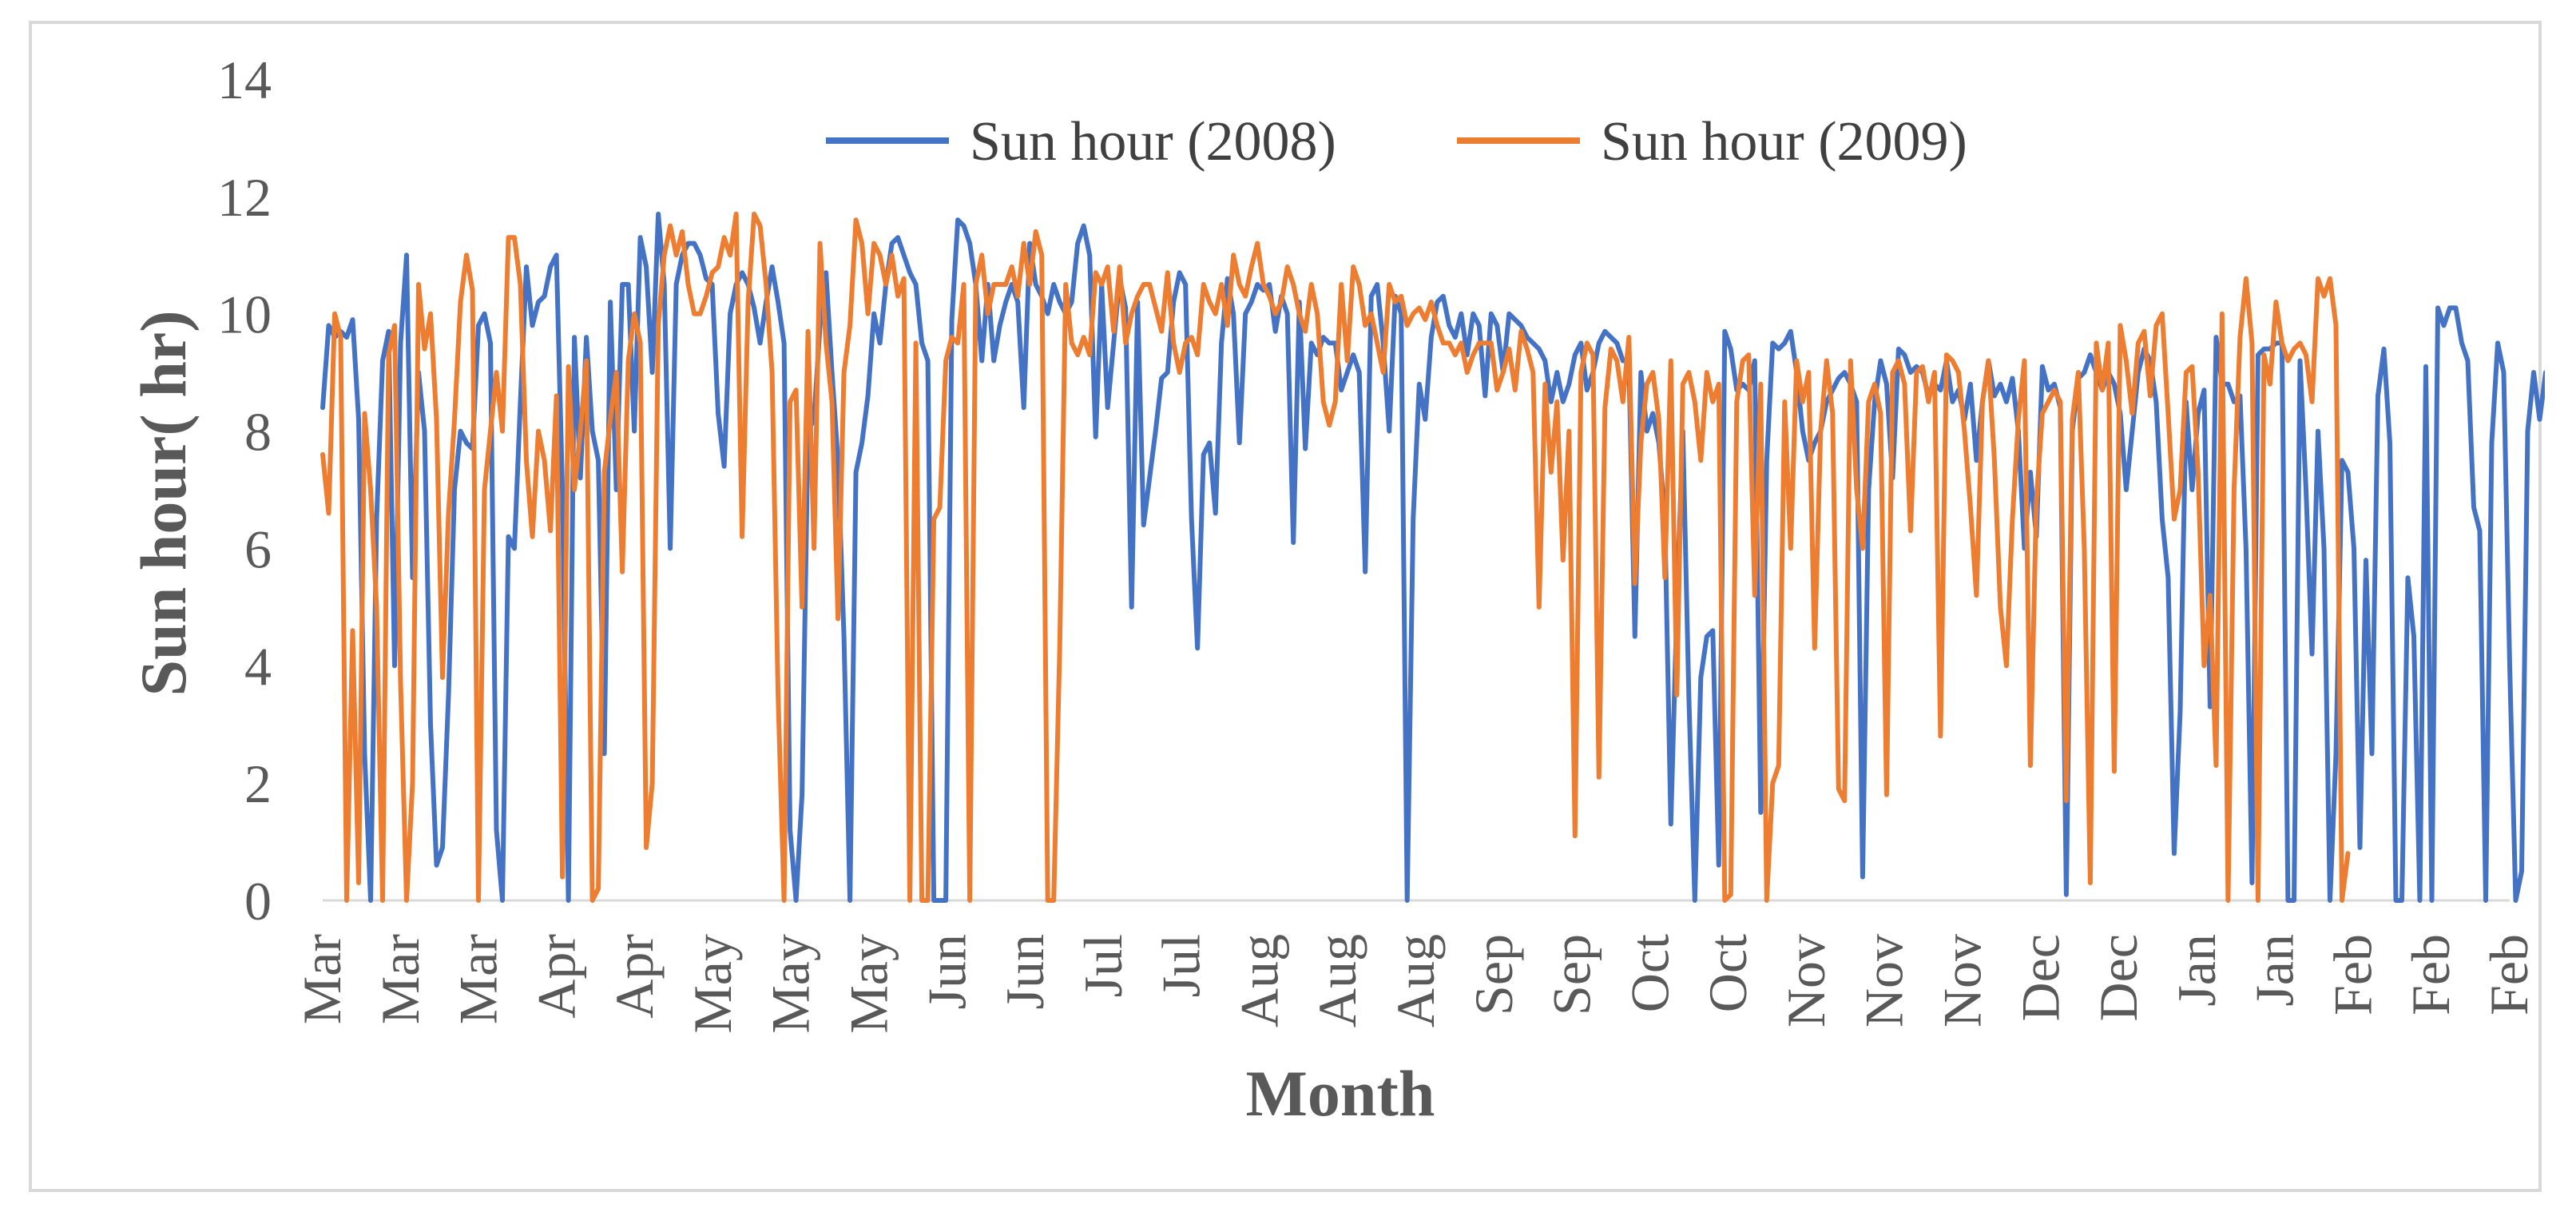 Image resolution: width=2576 pixels, height=1224 pixels. What do you see at coordinates (244, 197) in the screenshot?
I see `y-tick-label: 12` at bounding box center [244, 197].